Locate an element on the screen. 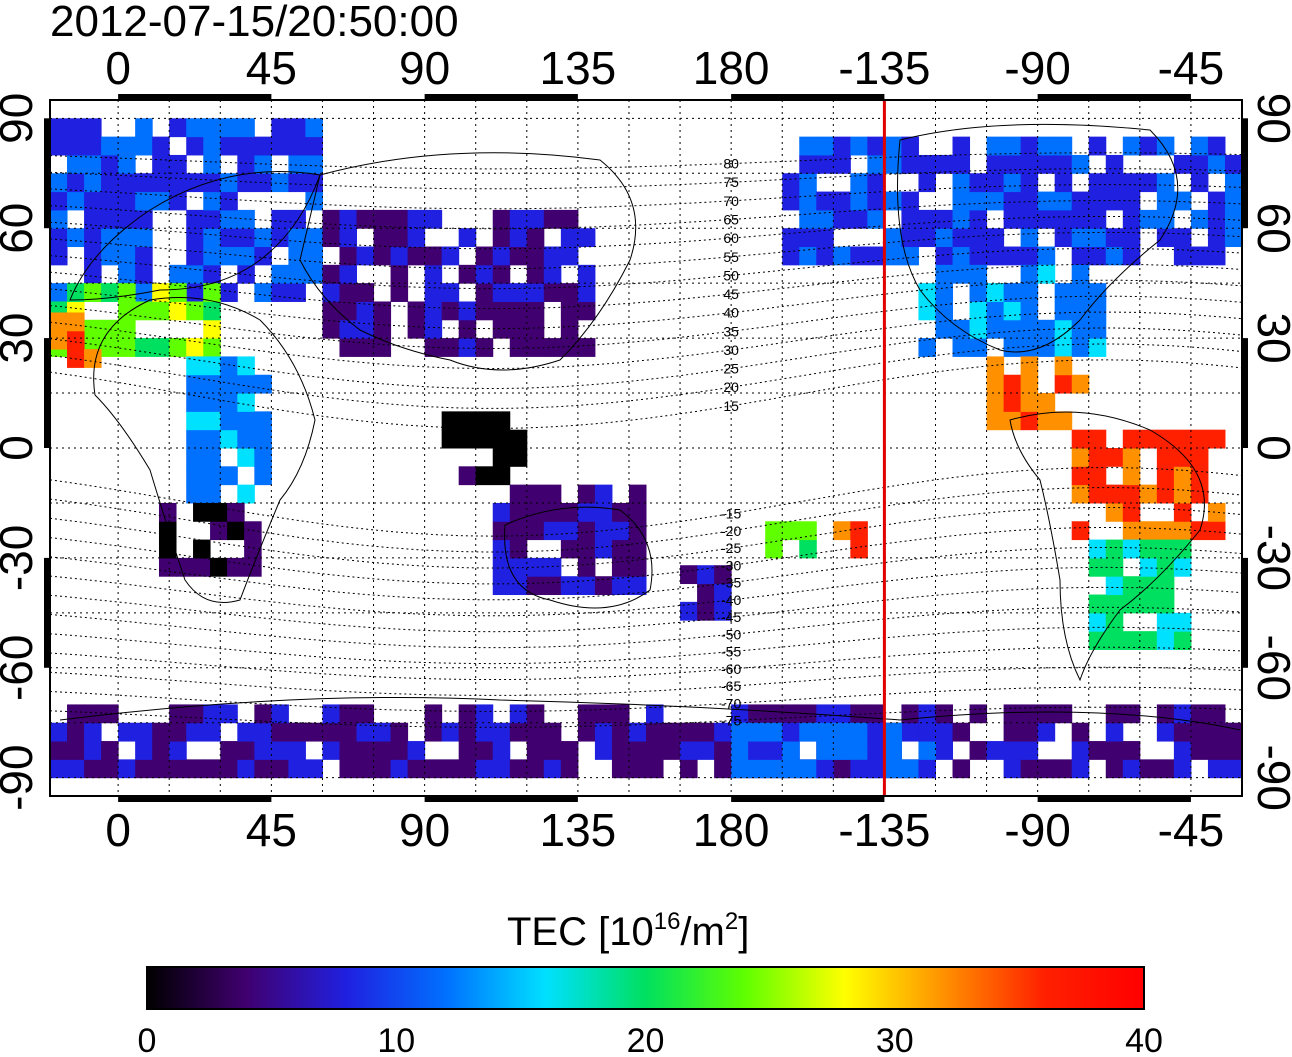 This screenshot has height=1057, width=1292. colorbar-title-sup2: 2 is located at coordinates (731, 921).